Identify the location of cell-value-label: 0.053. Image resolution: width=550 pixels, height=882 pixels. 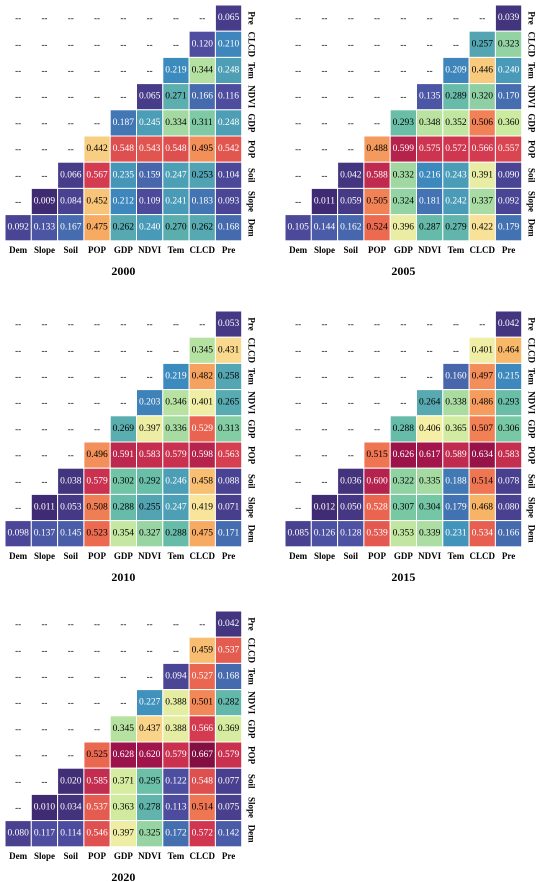
(71, 508).